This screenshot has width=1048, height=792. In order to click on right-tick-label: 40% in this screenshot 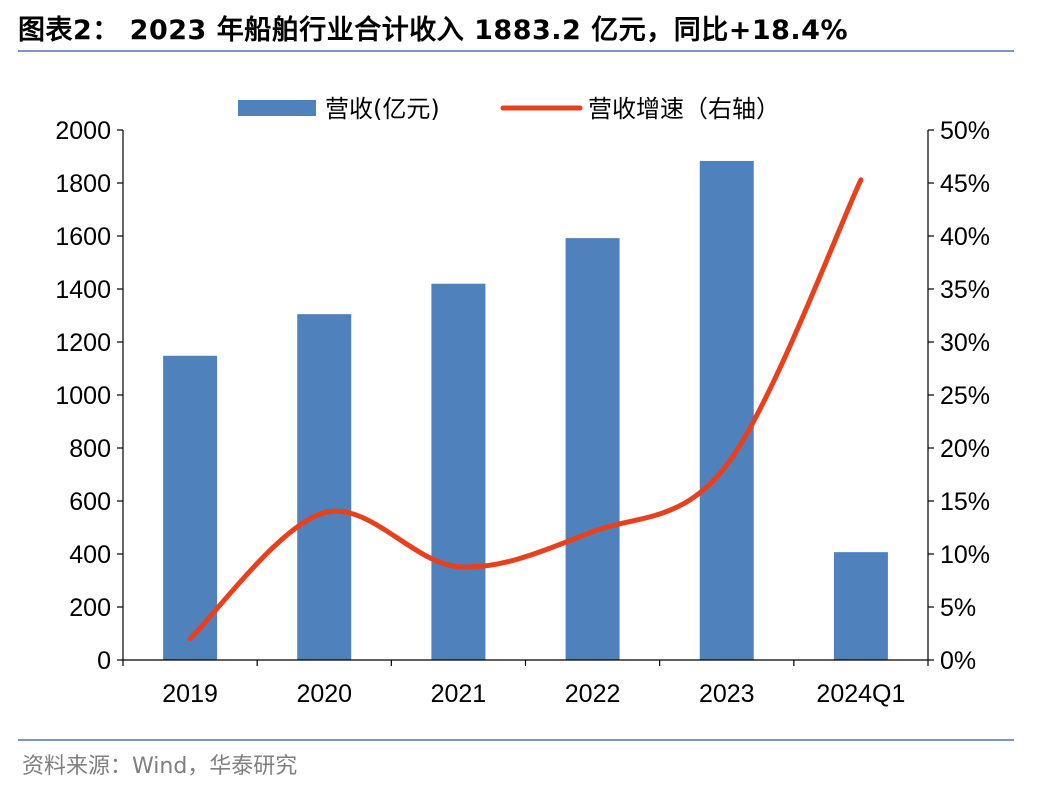, I will do `click(965, 237)`.